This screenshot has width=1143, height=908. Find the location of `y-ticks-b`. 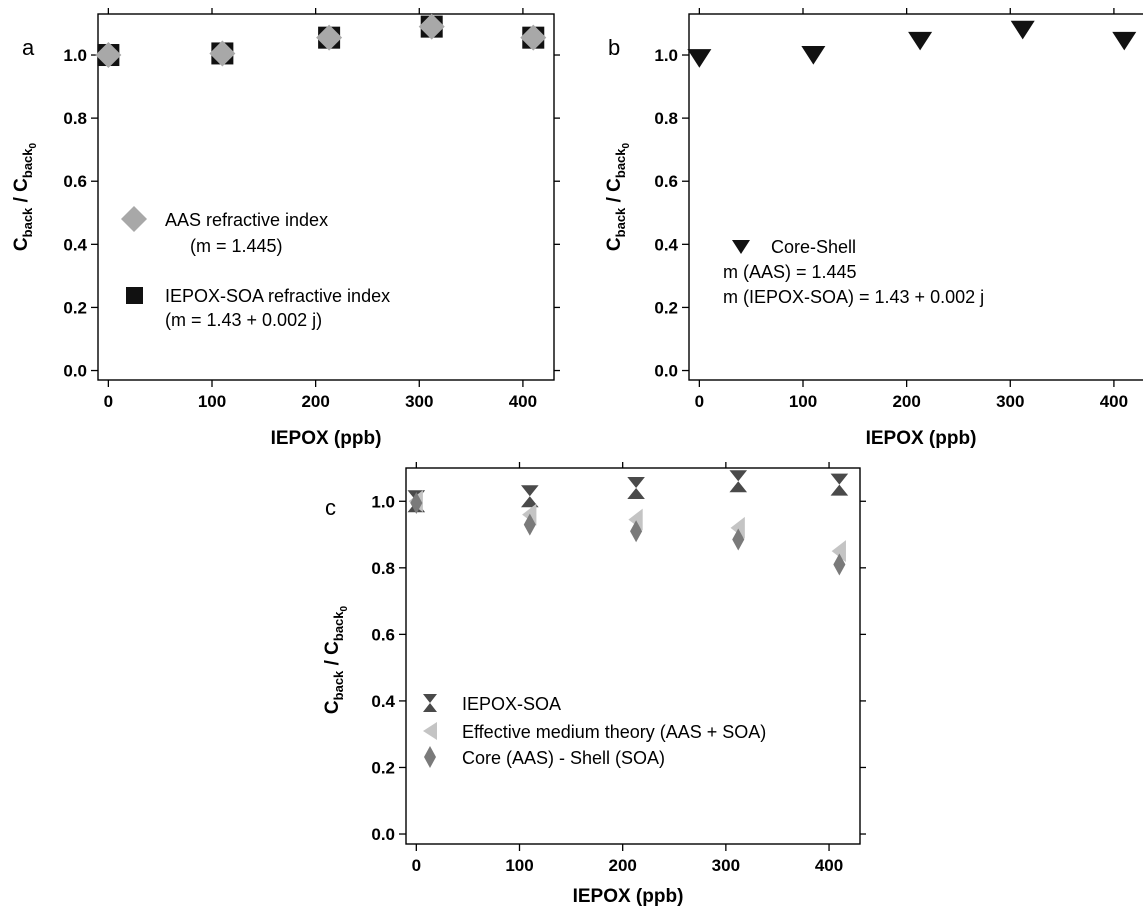

y-ticks-b is located at coordinates (685, 213).